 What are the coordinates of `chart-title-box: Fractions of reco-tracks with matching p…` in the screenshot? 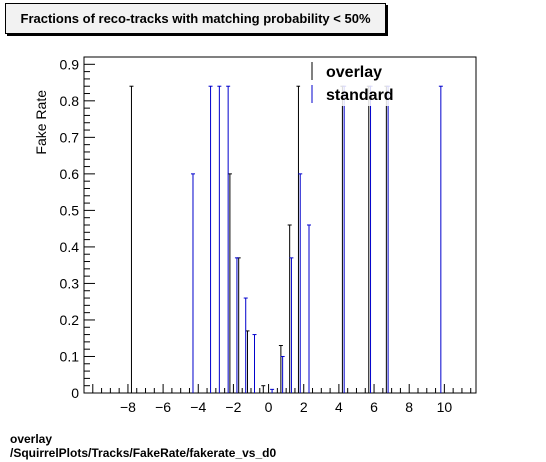 It's located at (195, 18).